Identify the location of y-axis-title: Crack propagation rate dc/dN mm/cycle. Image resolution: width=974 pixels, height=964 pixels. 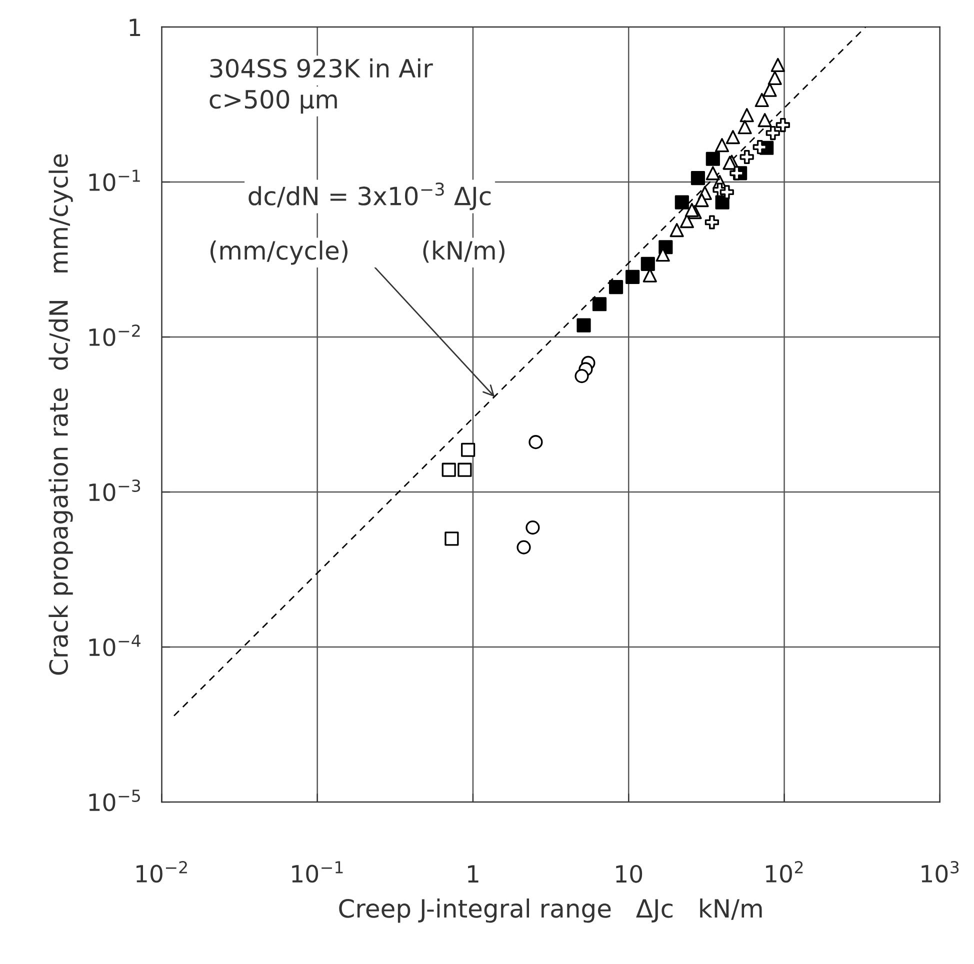
(60, 414).